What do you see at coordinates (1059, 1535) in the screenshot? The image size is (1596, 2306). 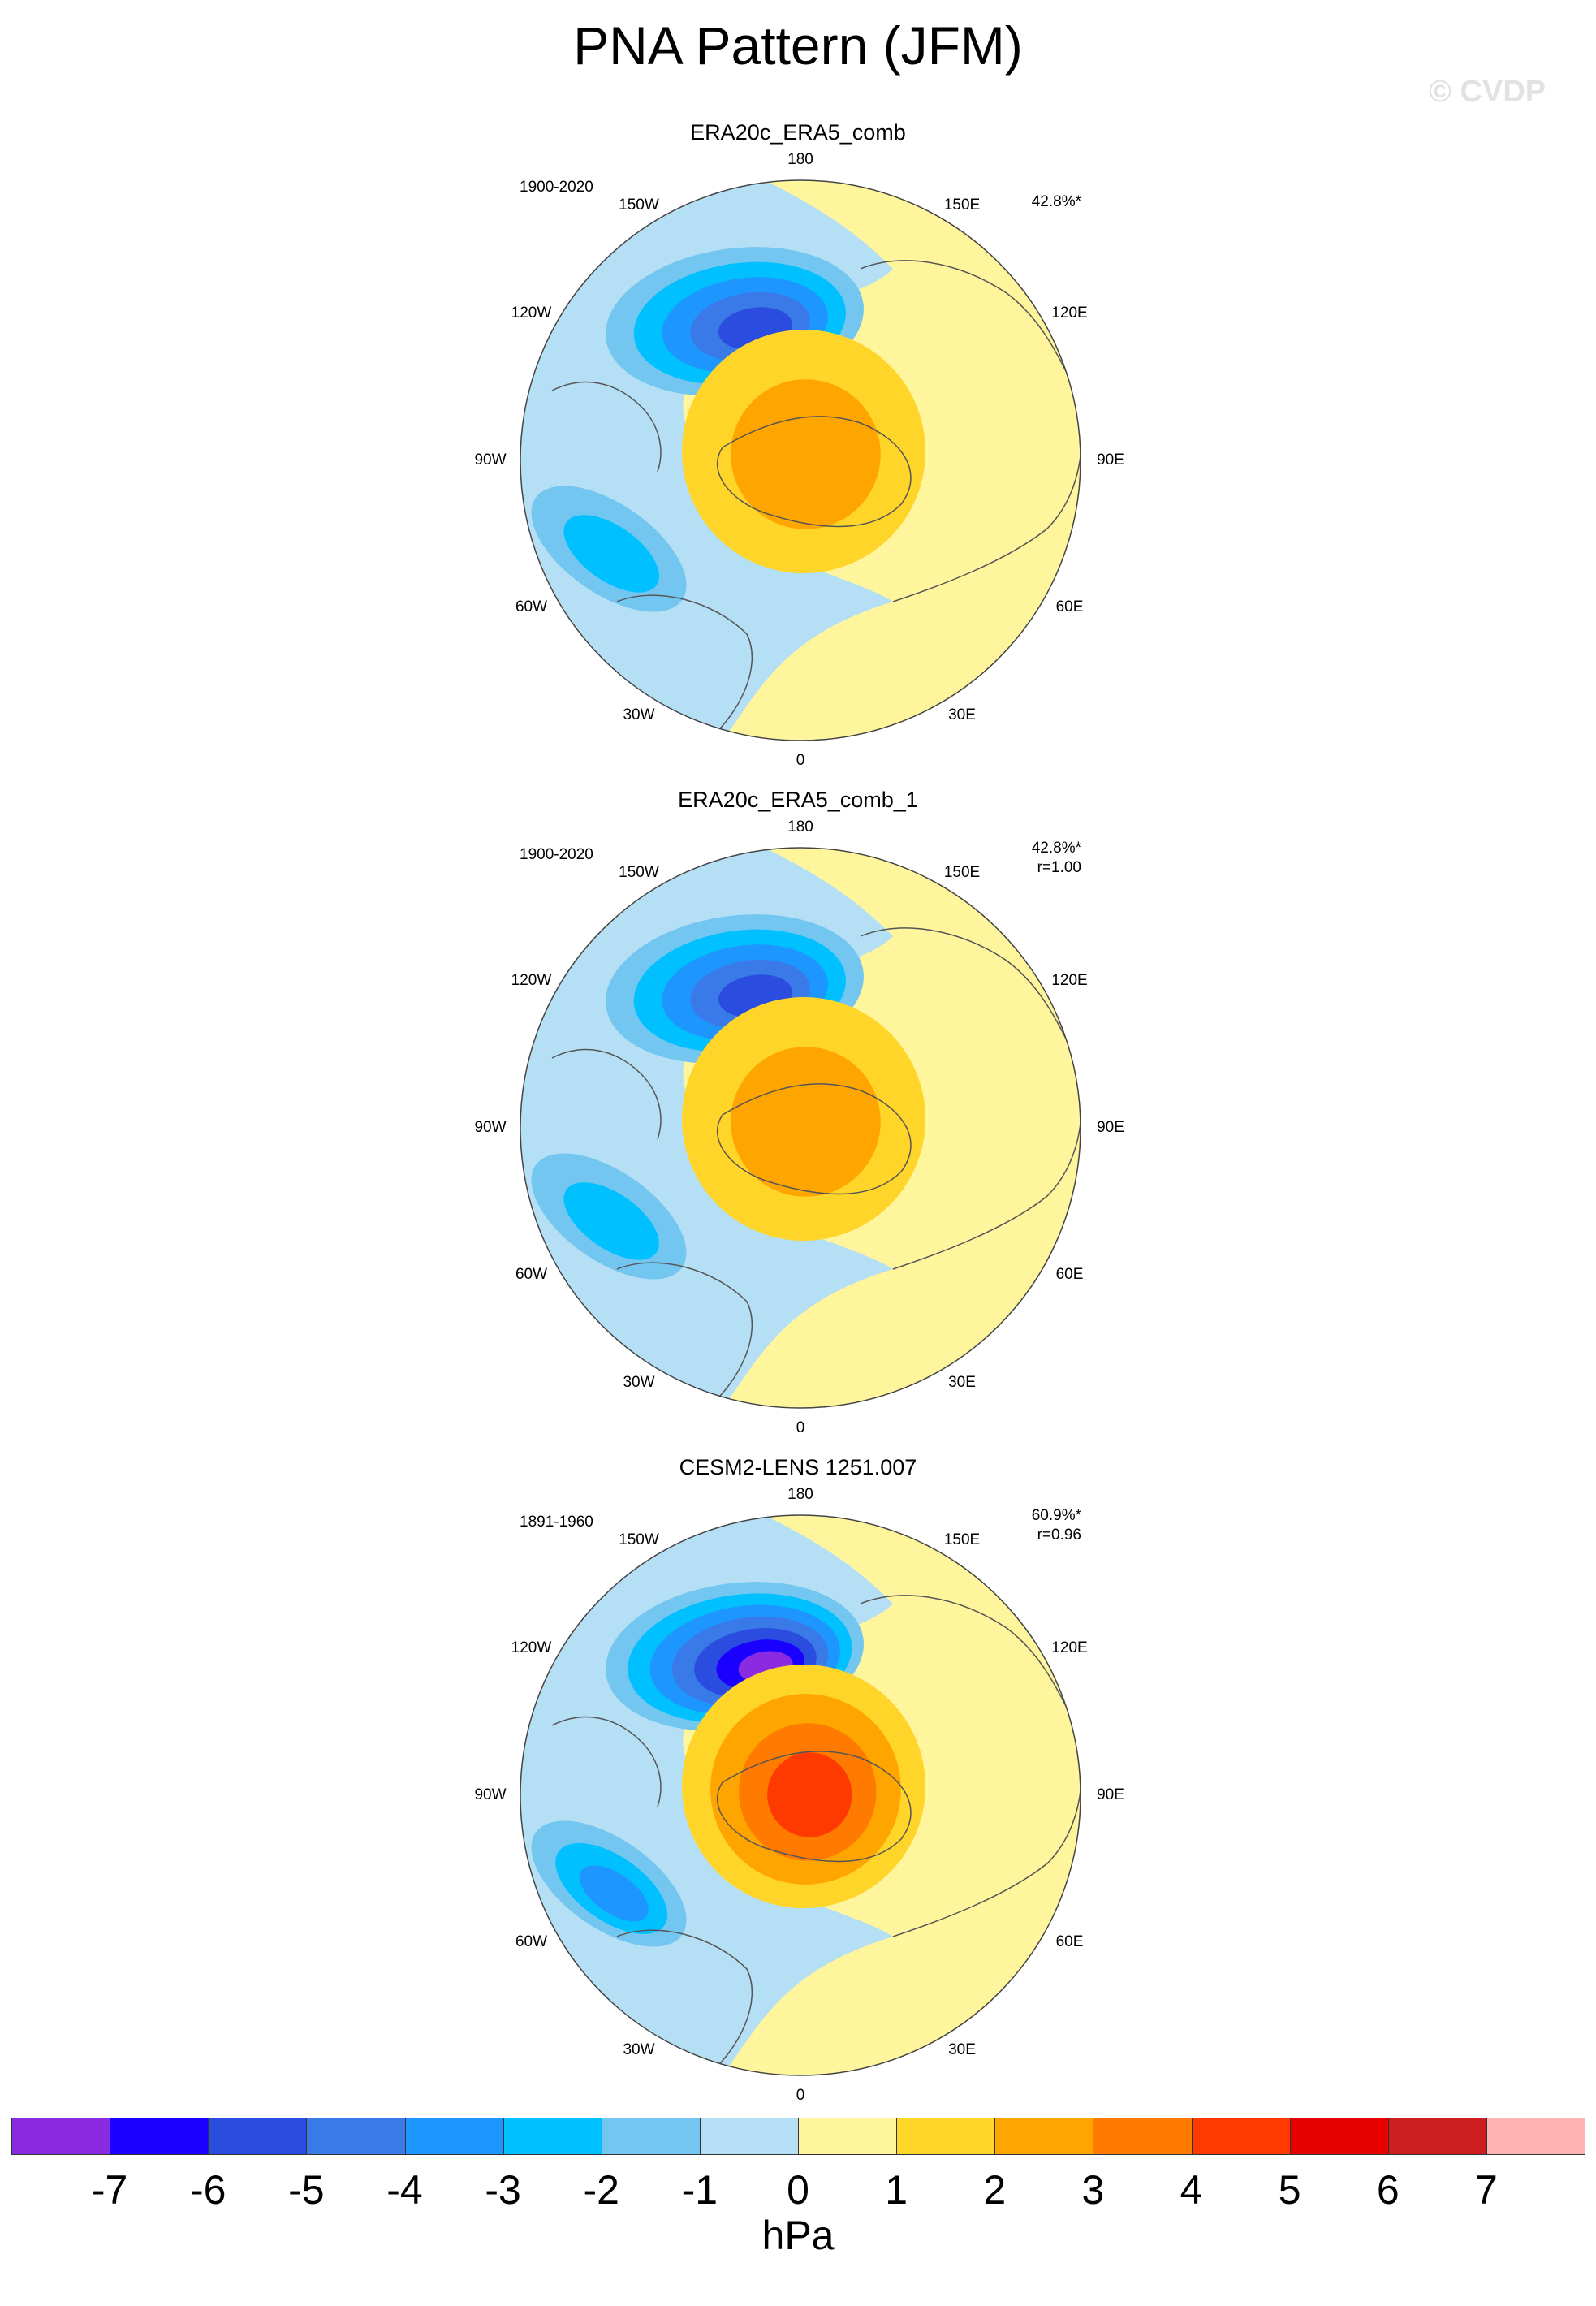 I see `panel-correlation: r=0.96` at bounding box center [1059, 1535].